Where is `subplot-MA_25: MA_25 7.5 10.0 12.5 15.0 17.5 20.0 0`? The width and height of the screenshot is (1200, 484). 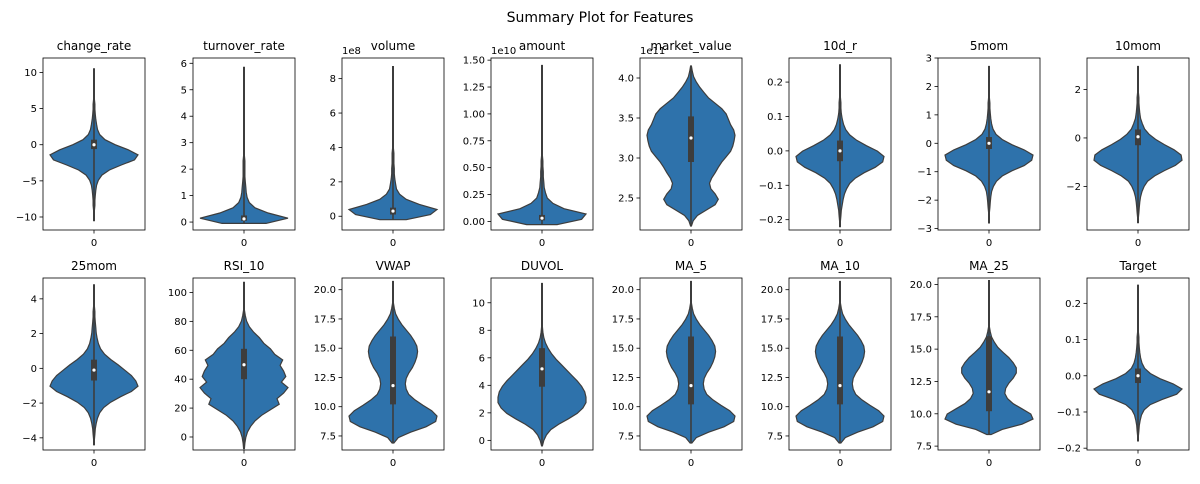 subplot-MA_25: MA_25 7.5 10.0 12.5 15.0 17.5 20.0 0 is located at coordinates (975, 364).